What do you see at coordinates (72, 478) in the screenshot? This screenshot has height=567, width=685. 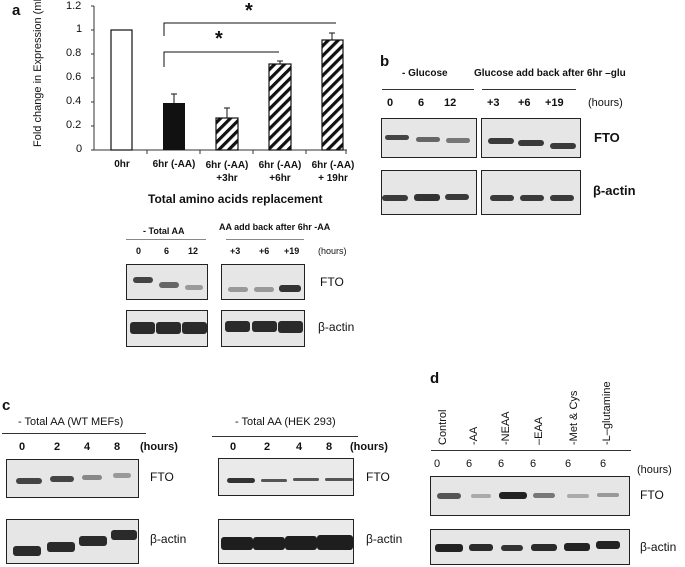 I see `blot-c-left-fto` at bounding box center [72, 478].